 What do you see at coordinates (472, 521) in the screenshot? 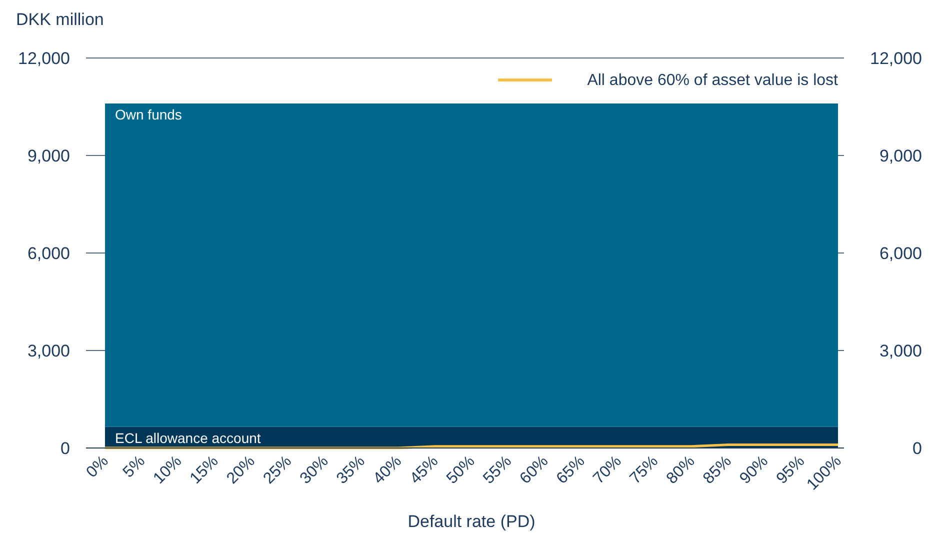
I see `x-axis-title: Default rate (PD)` at bounding box center [472, 521].